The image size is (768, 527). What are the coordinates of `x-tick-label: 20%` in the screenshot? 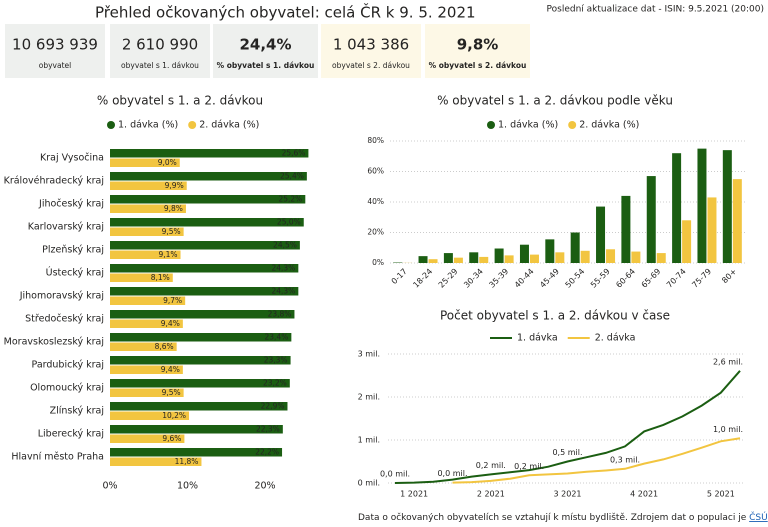 It's located at (264, 486).